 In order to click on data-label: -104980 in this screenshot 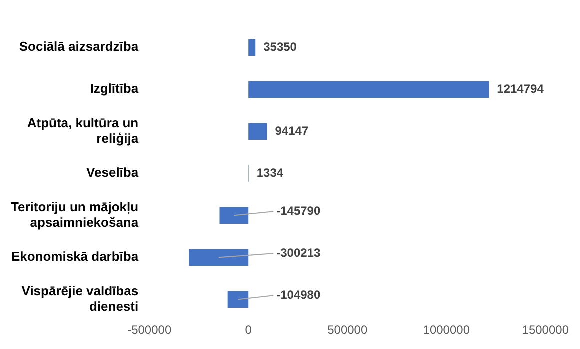, I will do `click(298, 295)`.